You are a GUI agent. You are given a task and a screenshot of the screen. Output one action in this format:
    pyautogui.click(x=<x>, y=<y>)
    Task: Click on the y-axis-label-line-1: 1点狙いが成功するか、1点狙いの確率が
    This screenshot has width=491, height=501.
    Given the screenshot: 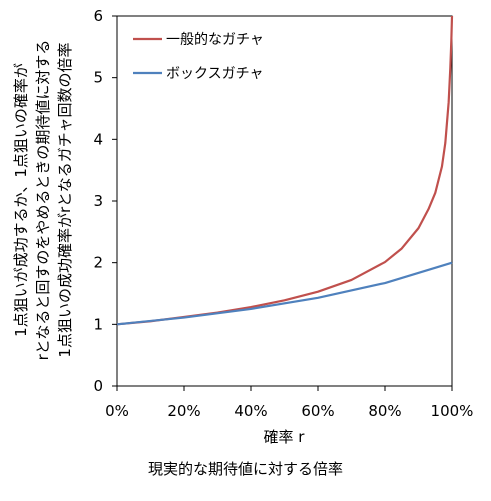 What is the action you would take?
    pyautogui.click(x=21, y=200)
    